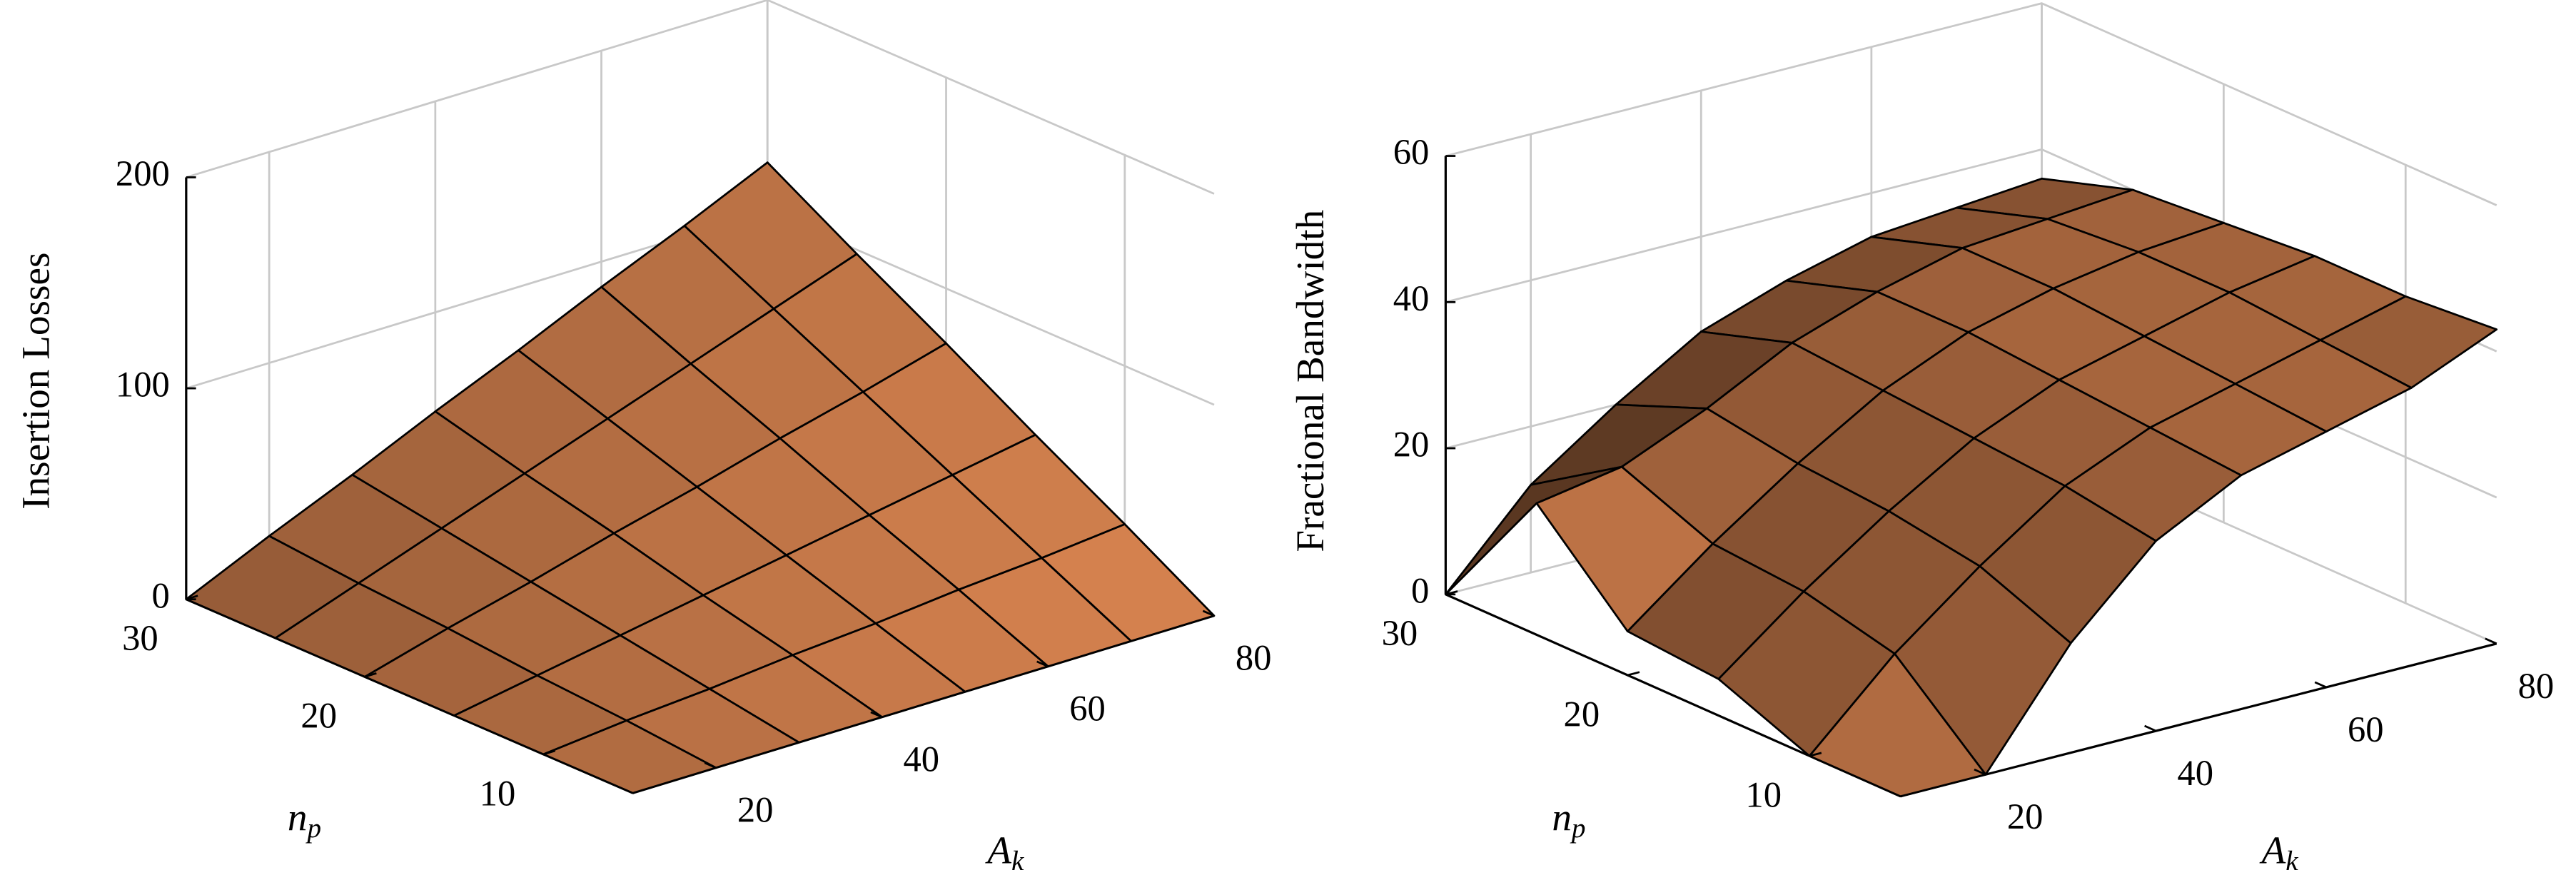  What do you see at coordinates (1411, 152) in the screenshot?
I see `z-tick-label: 60` at bounding box center [1411, 152].